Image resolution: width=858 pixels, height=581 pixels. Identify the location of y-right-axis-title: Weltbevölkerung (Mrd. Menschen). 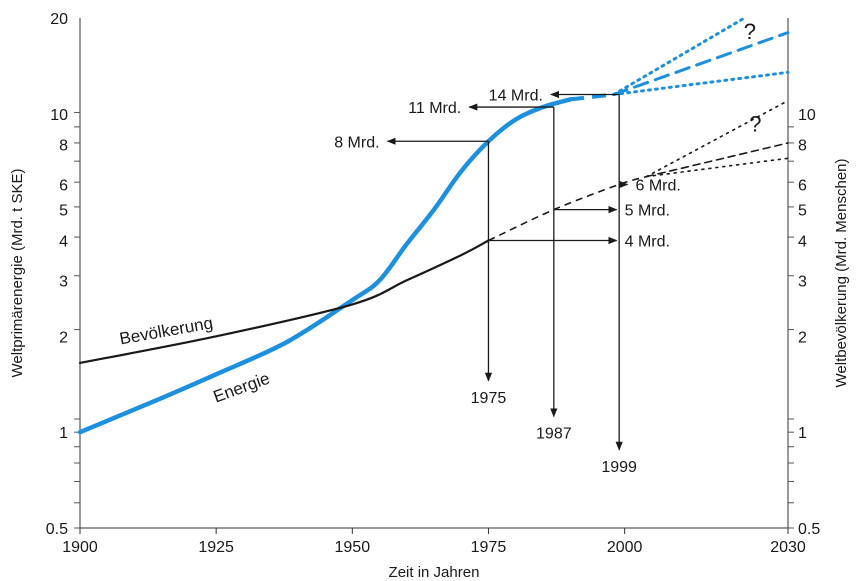
(841, 273).